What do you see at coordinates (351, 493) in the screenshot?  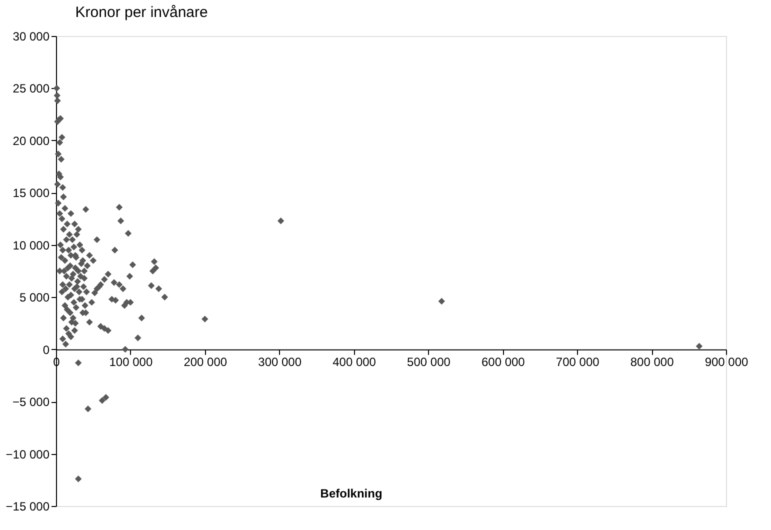 I see `x-axis-title: Befolkning` at bounding box center [351, 493].